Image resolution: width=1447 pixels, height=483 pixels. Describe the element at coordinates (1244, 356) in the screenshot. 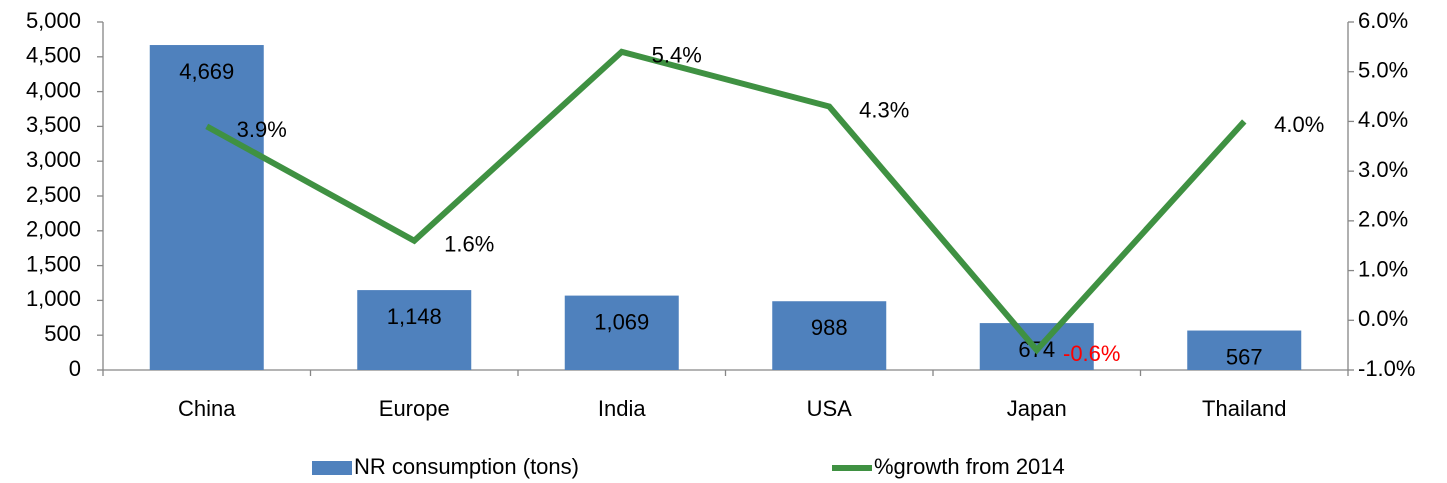

I see `bar-value-label: 567` at that location.